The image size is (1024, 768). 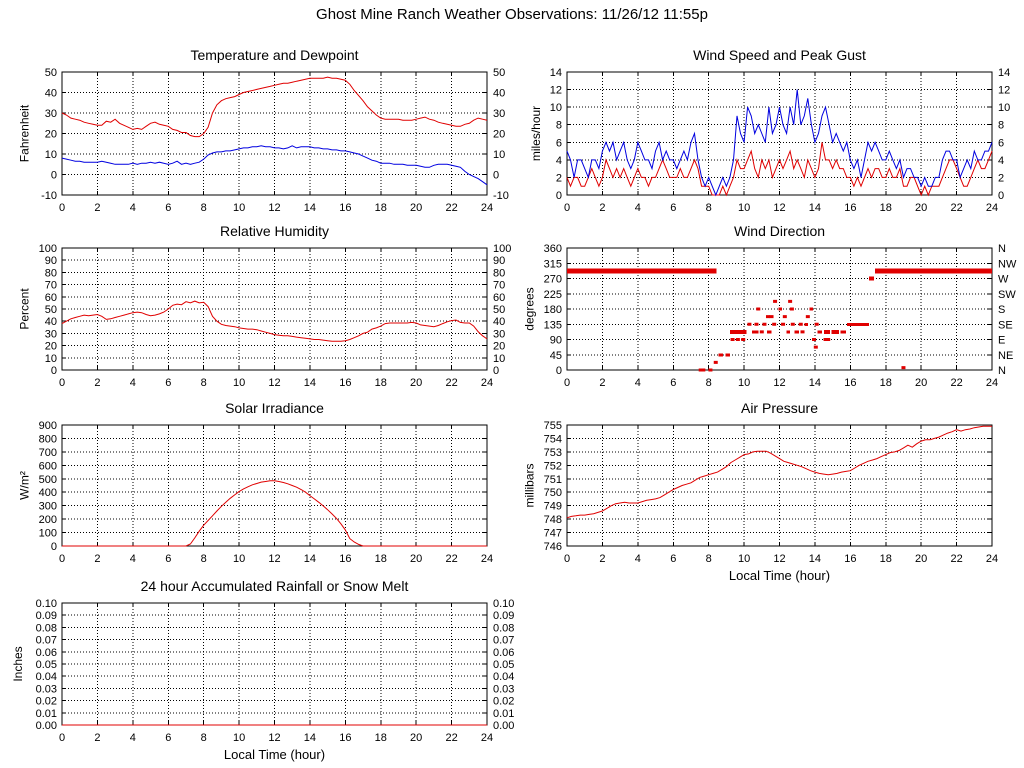 What do you see at coordinates (1001, 196) in the screenshot?
I see `y-right-label: 0` at bounding box center [1001, 196].